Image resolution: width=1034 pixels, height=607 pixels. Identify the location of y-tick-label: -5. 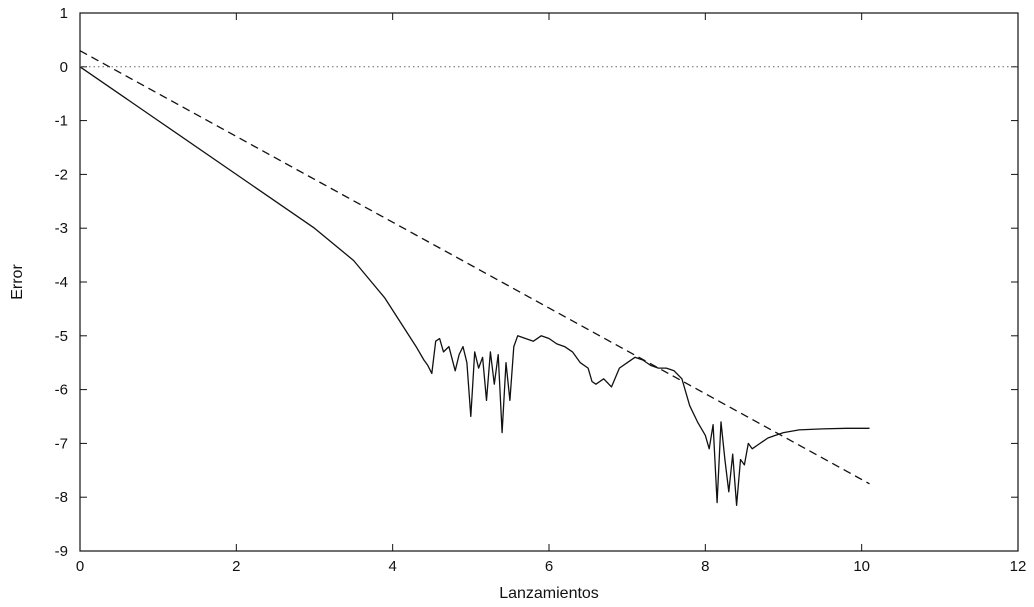
(61, 336).